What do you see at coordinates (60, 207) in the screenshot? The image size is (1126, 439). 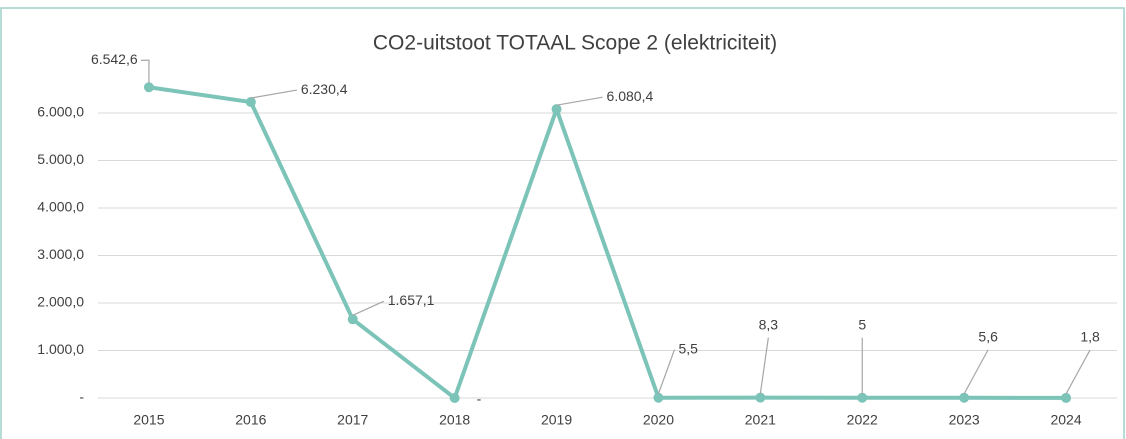 I see `y-tick-label: 4.000,0` at bounding box center [60, 207].